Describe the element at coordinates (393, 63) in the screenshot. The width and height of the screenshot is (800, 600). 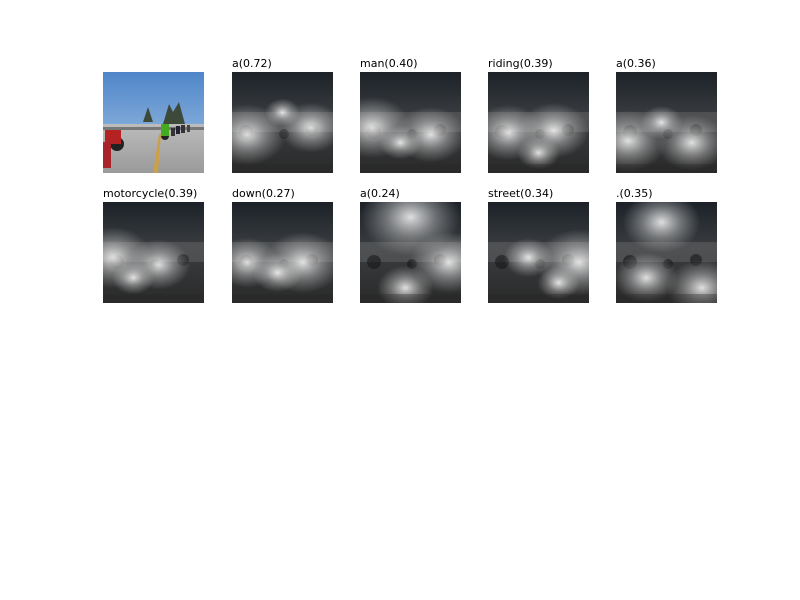
I see `attention-label: man(0.40)` at that location.